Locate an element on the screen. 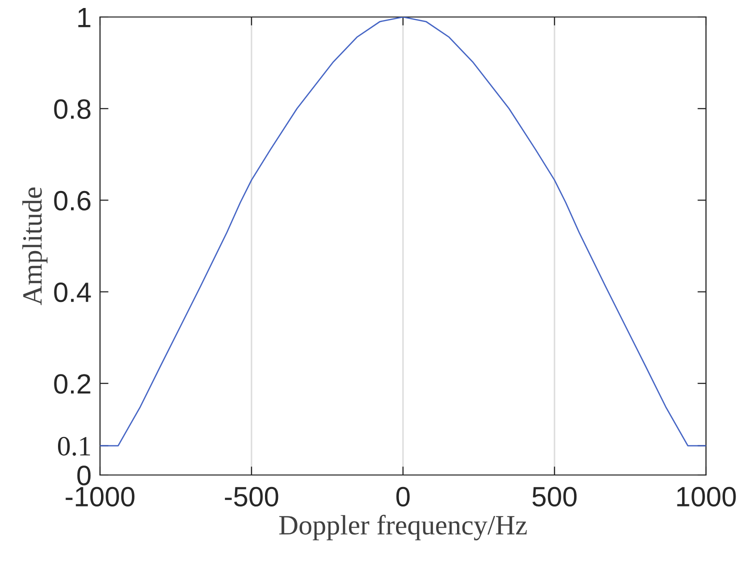 Image resolution: width=743 pixels, height=562 pixels. x-tick-label: 0 is located at coordinates (403, 496).